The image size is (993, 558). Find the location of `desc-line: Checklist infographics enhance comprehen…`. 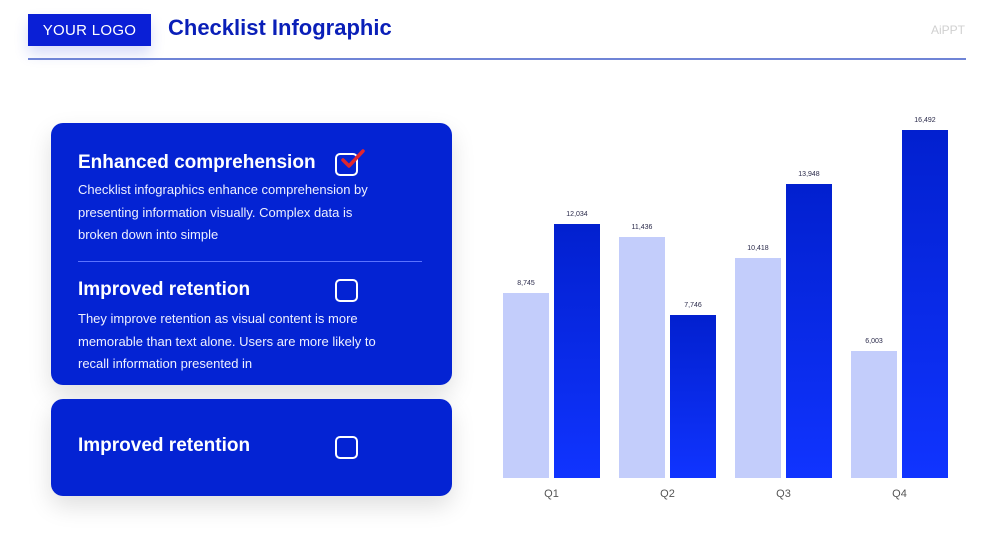

desc-line: Checklist infographics enhance comprehen… is located at coordinates (223, 189).